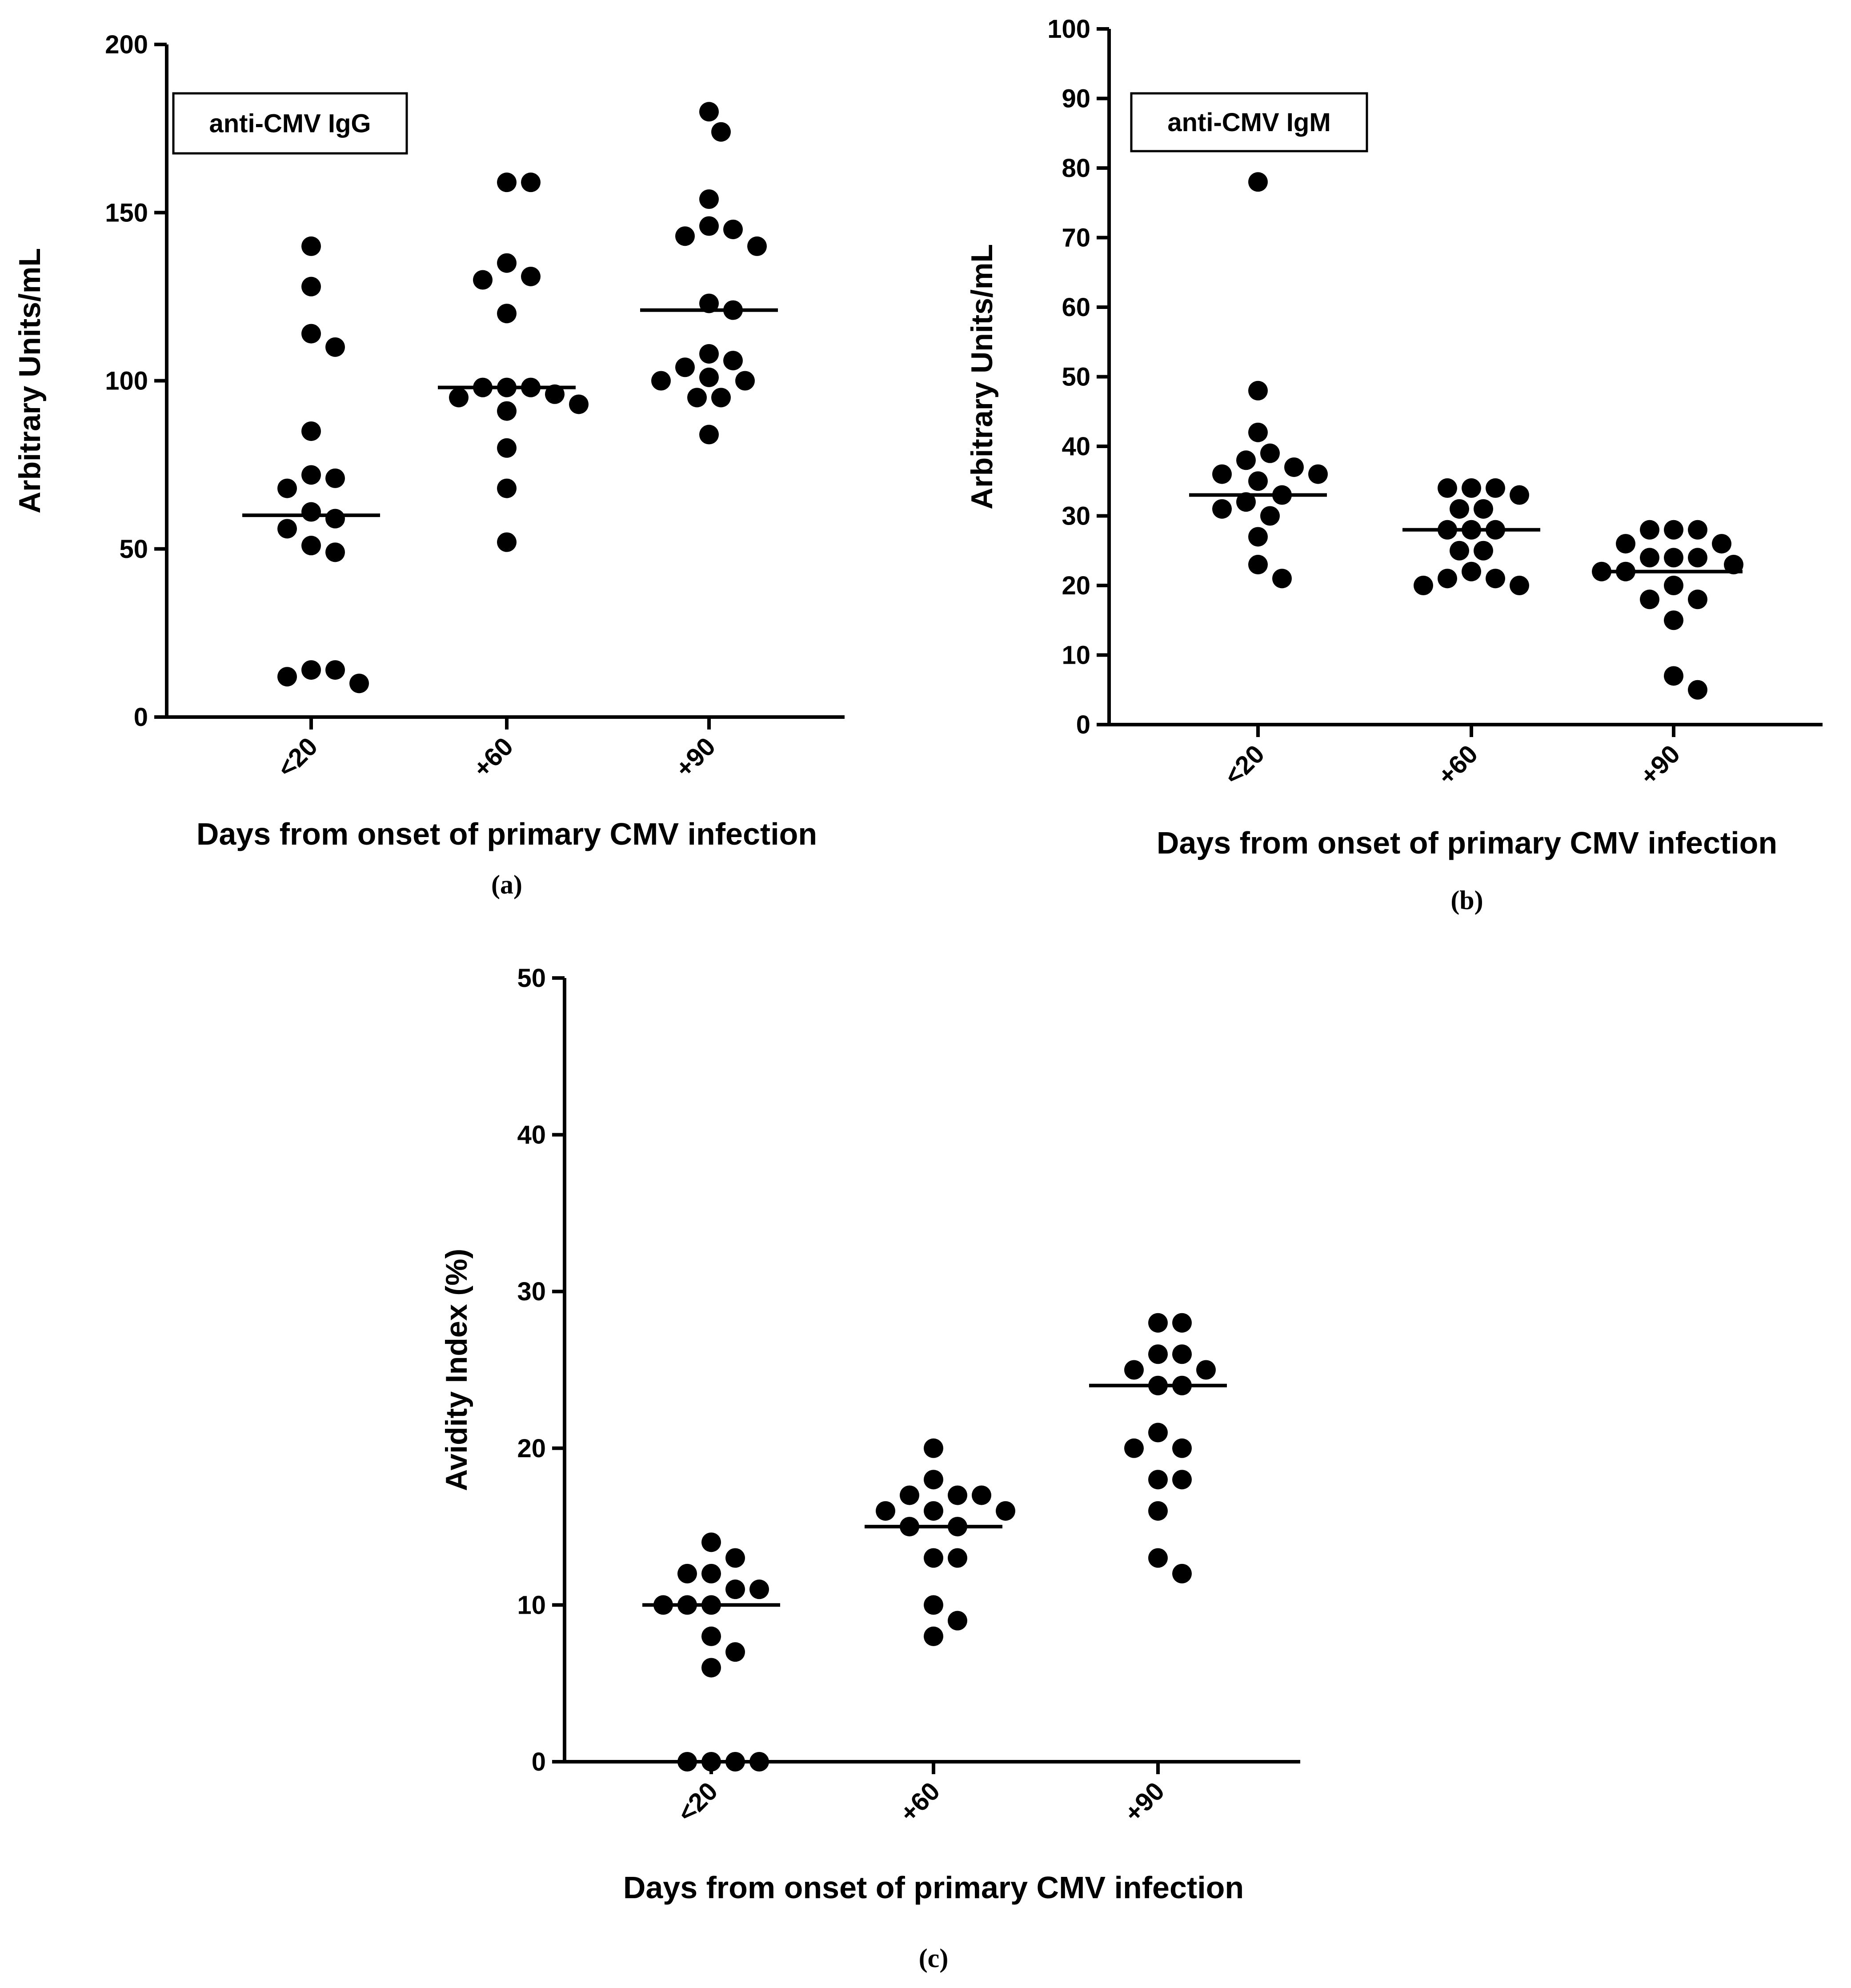  What do you see at coordinates (134, 549) in the screenshot?
I see `y-tick-label: 50` at bounding box center [134, 549].